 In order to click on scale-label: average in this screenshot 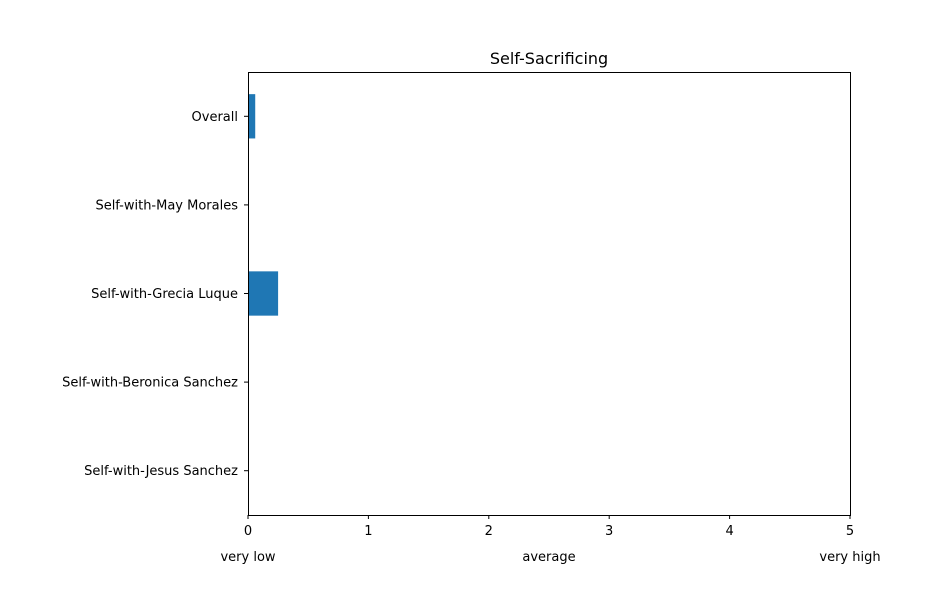, I will do `click(548, 557)`.